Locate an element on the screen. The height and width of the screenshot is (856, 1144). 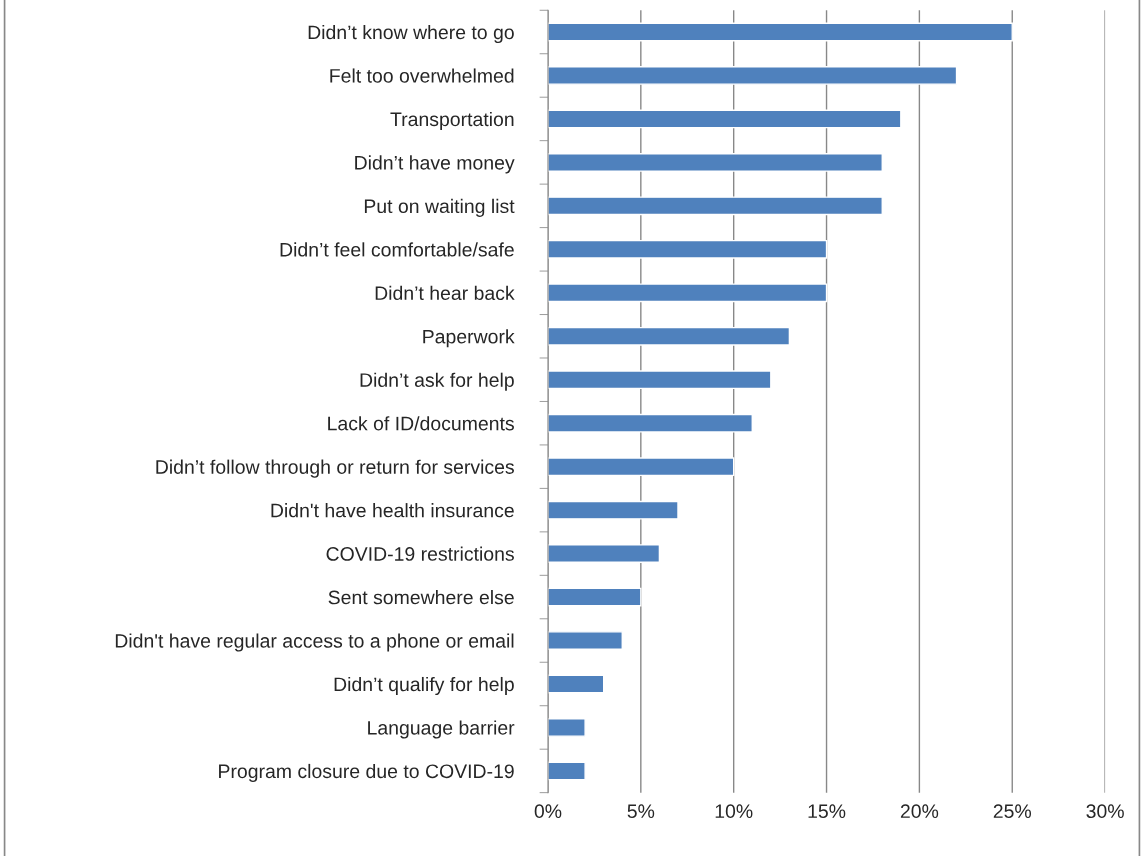
y-tick-label: Paperwork is located at coordinates (469, 338).